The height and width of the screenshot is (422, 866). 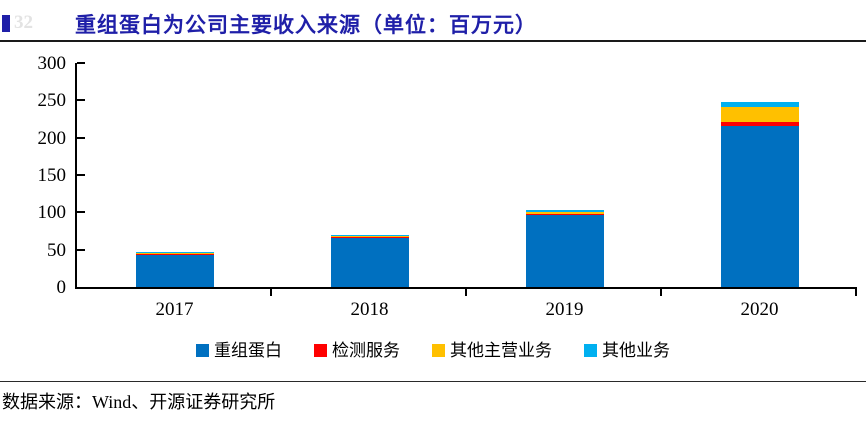 I want to click on x-tick-label: 2020, so click(x=759, y=309).